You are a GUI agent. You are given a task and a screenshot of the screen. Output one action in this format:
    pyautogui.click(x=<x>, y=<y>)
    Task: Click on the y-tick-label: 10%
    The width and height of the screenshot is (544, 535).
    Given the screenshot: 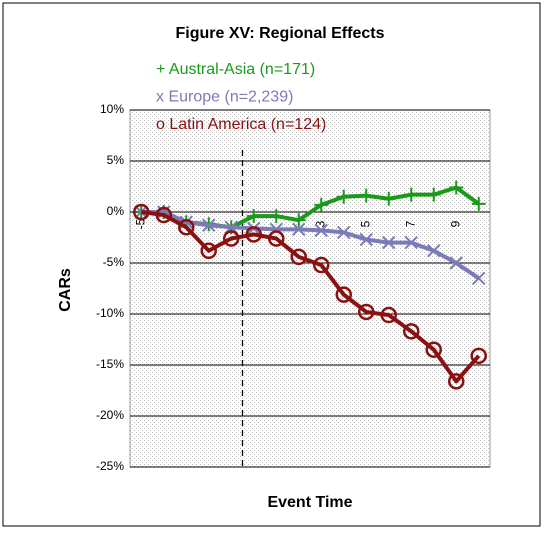 What is the action you would take?
    pyautogui.click(x=112, y=109)
    